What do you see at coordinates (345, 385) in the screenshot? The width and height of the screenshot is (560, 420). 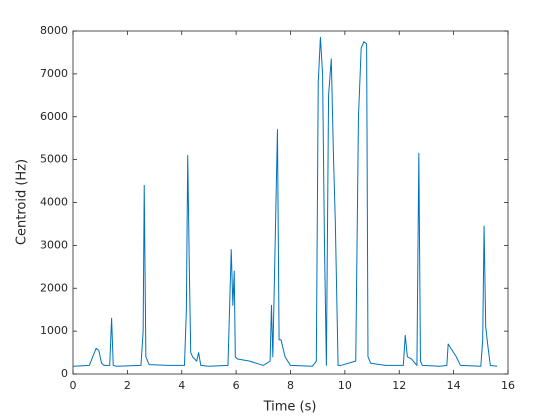 I see `x-tick-label: 10` at bounding box center [345, 385].